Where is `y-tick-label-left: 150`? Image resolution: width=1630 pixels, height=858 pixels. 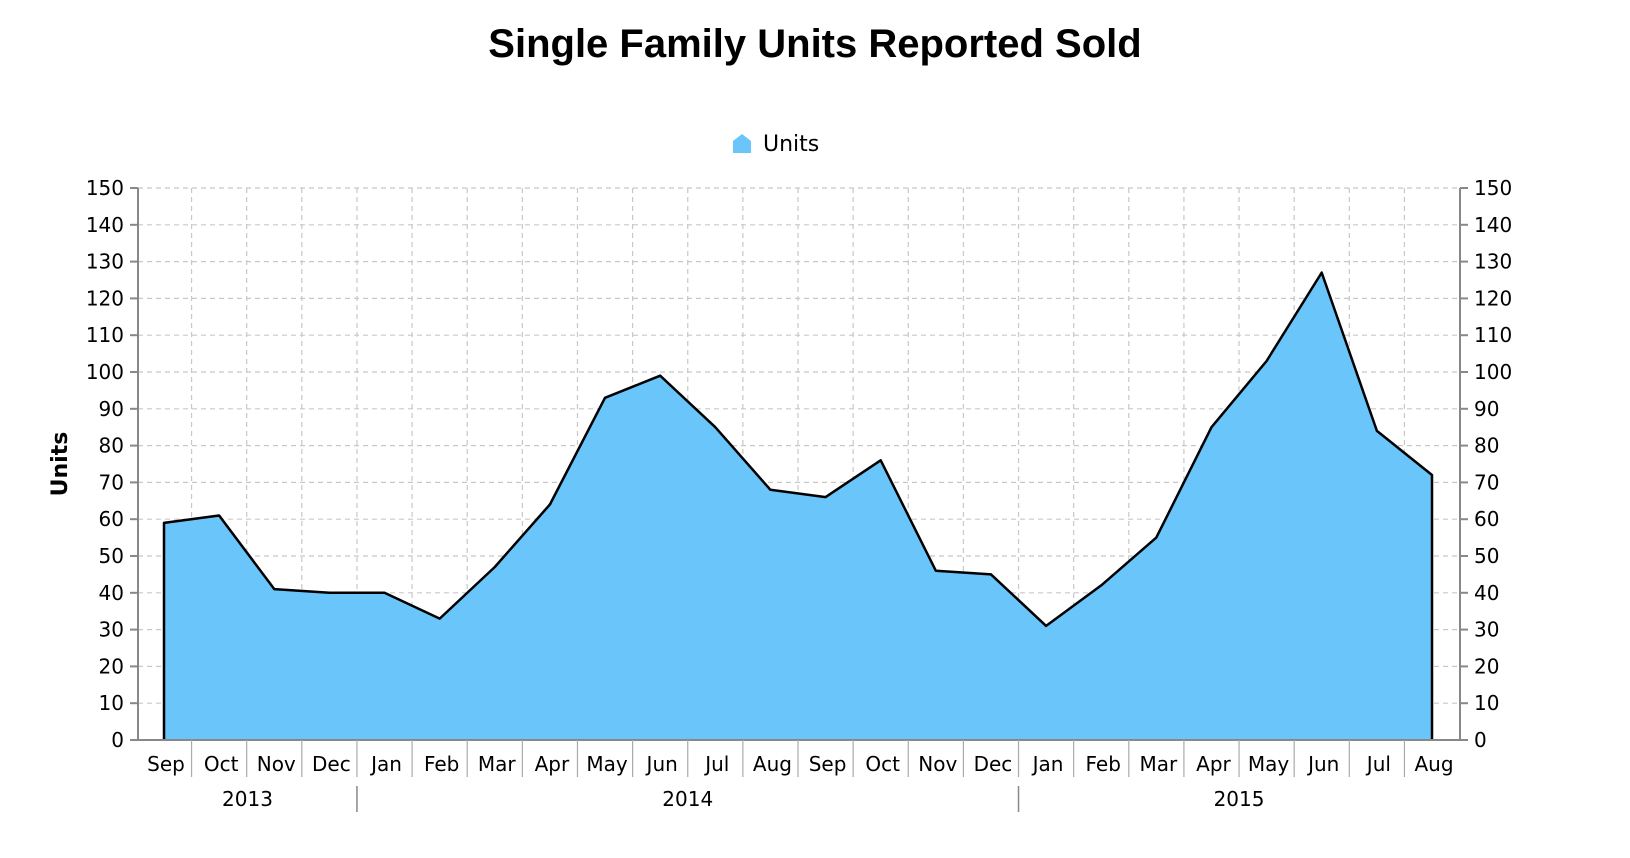 y-tick-label-left: 150 is located at coordinates (105, 188).